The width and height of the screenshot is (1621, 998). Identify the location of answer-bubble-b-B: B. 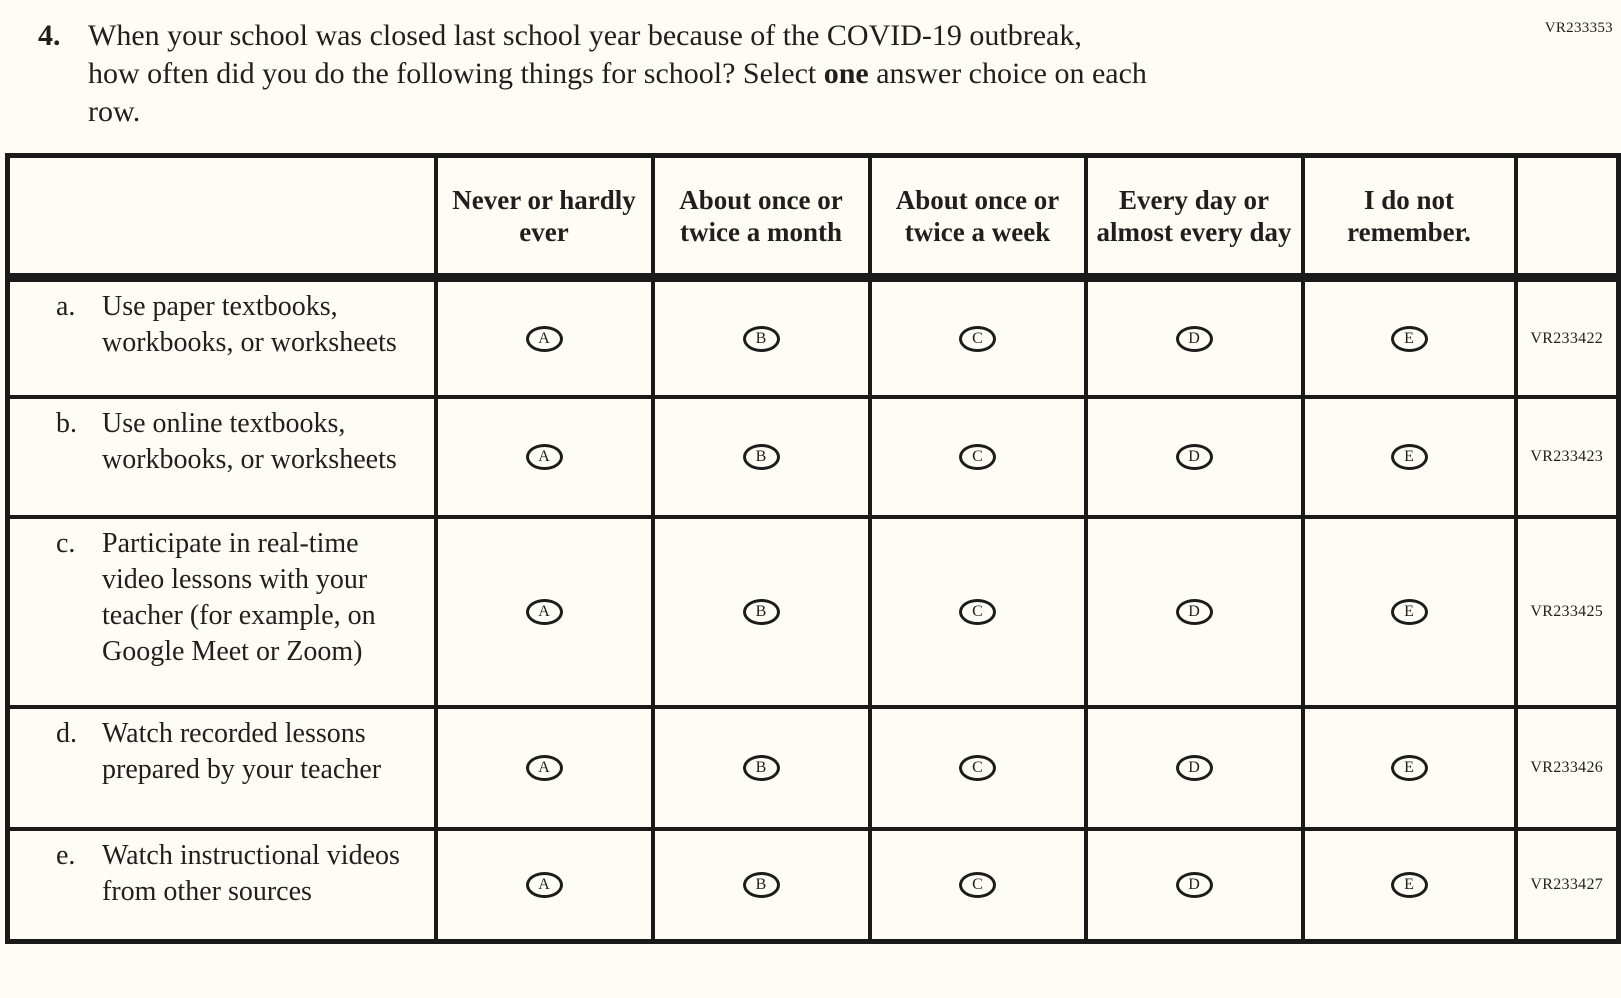
(761, 457).